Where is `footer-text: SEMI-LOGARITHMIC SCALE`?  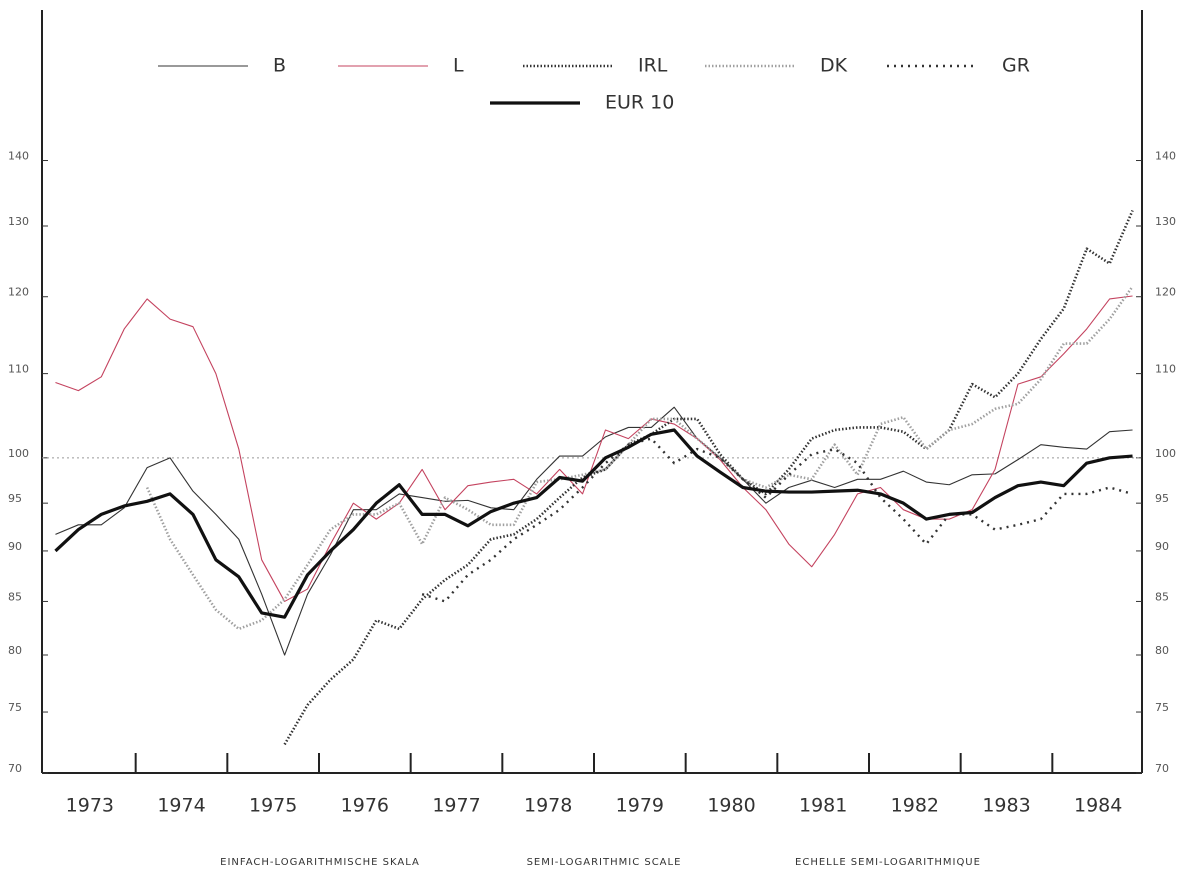 footer-text: SEMI-LOGARITHMIC SCALE is located at coordinates (604, 862).